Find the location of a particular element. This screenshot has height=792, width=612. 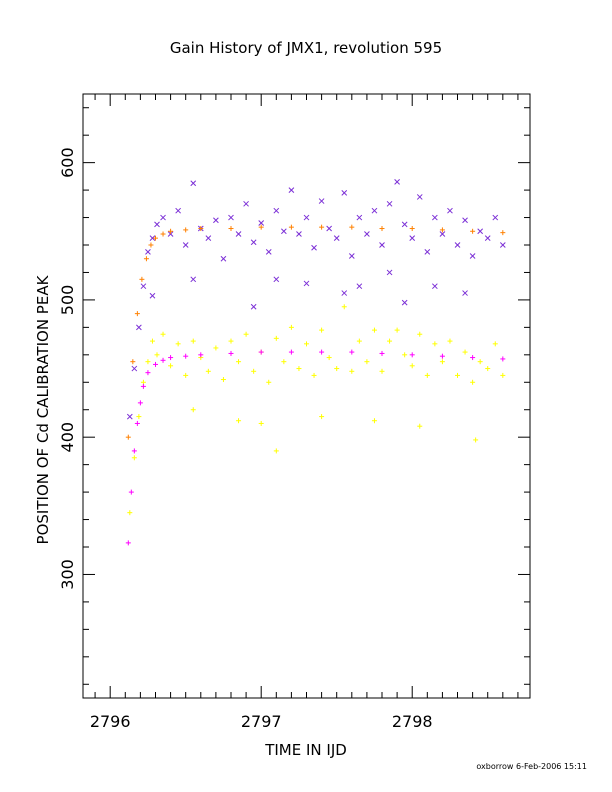

x-tick-label: 2797 is located at coordinates (261, 721).